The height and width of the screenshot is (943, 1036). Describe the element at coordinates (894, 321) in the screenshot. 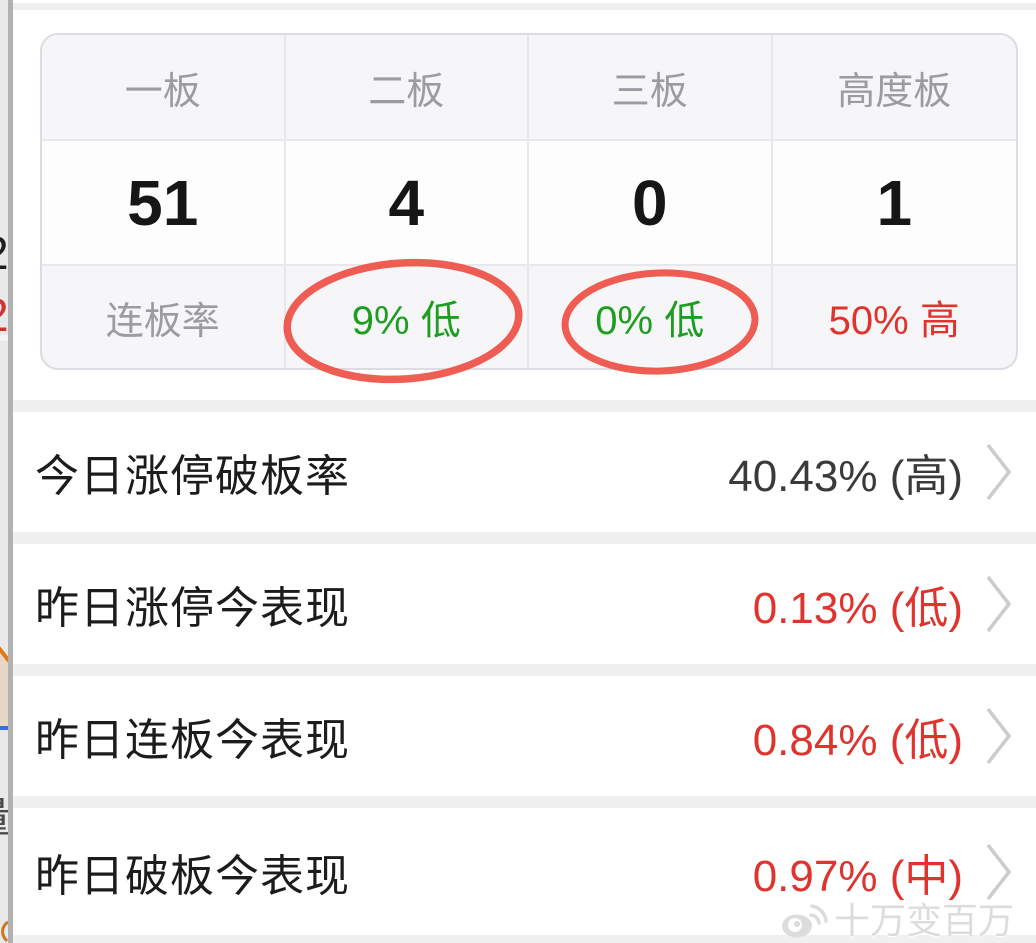

I see `rate-height-board-value: 50% 高` at that location.